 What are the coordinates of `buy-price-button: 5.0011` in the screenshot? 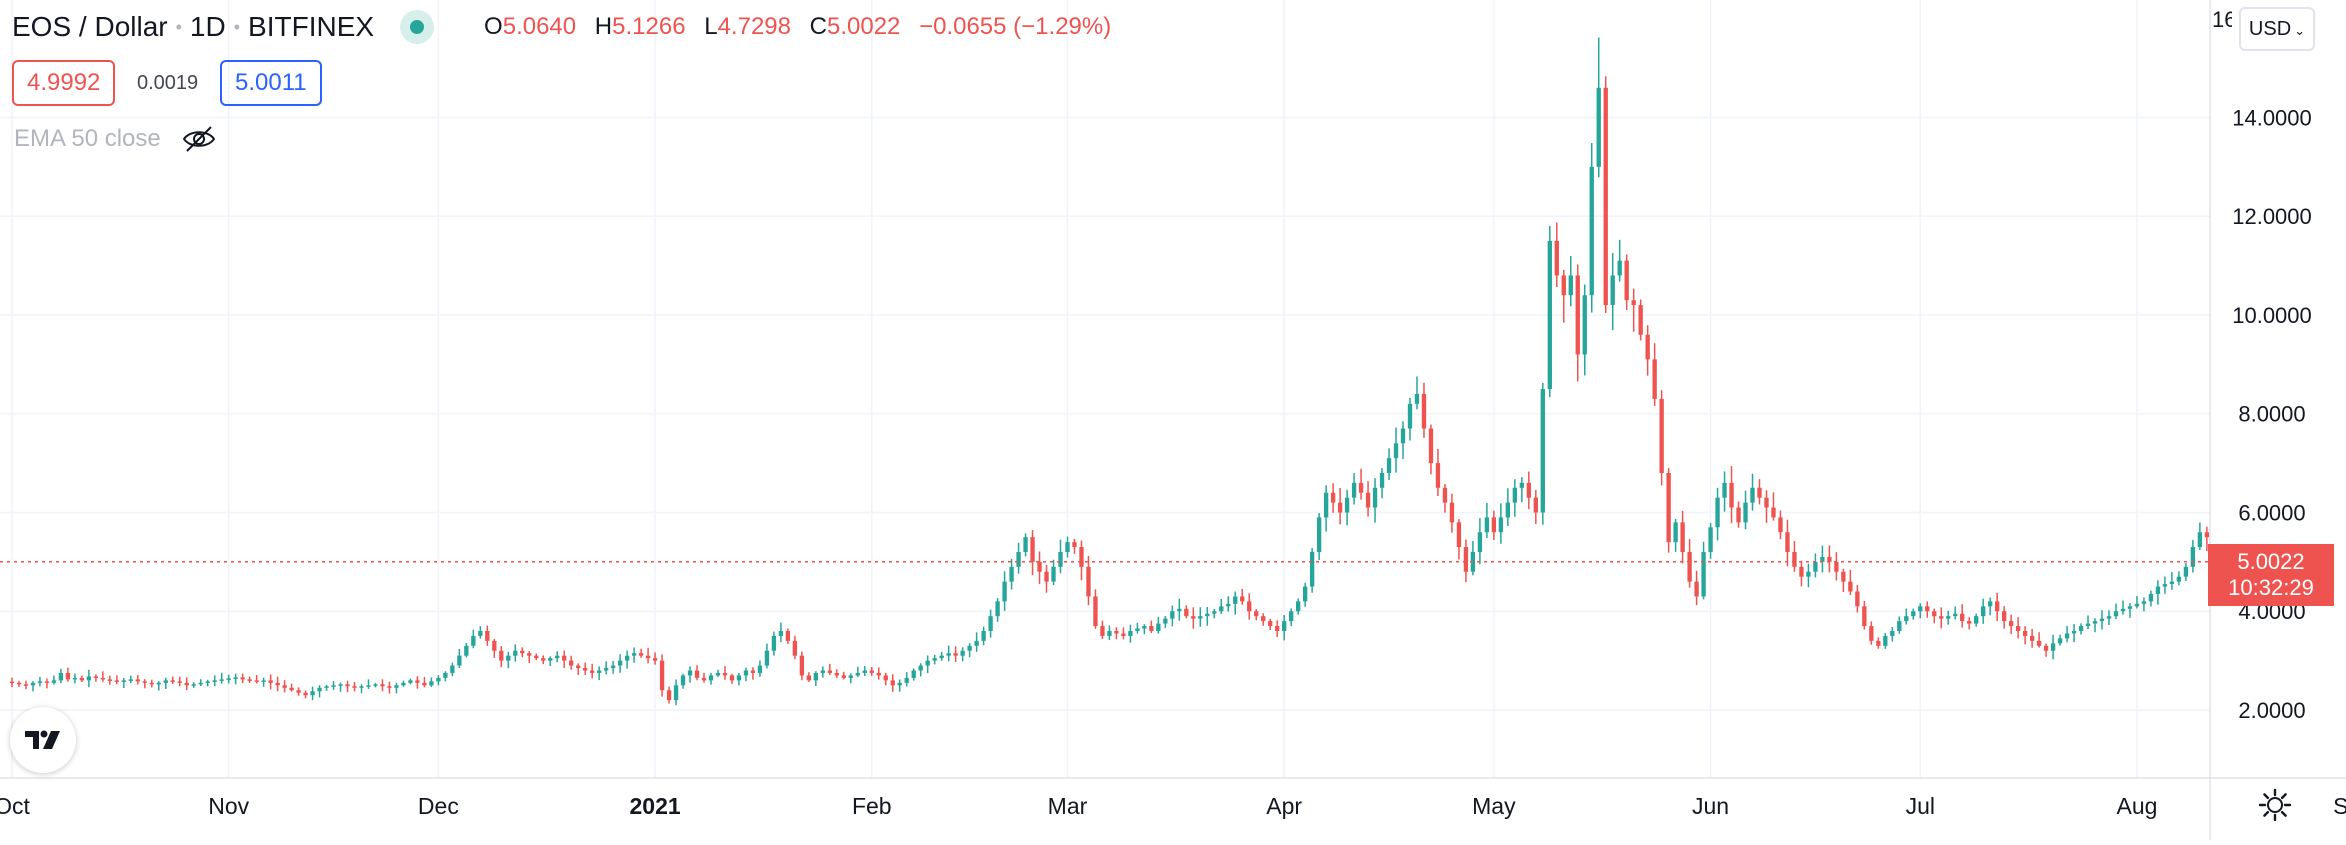 It's located at (271, 83).